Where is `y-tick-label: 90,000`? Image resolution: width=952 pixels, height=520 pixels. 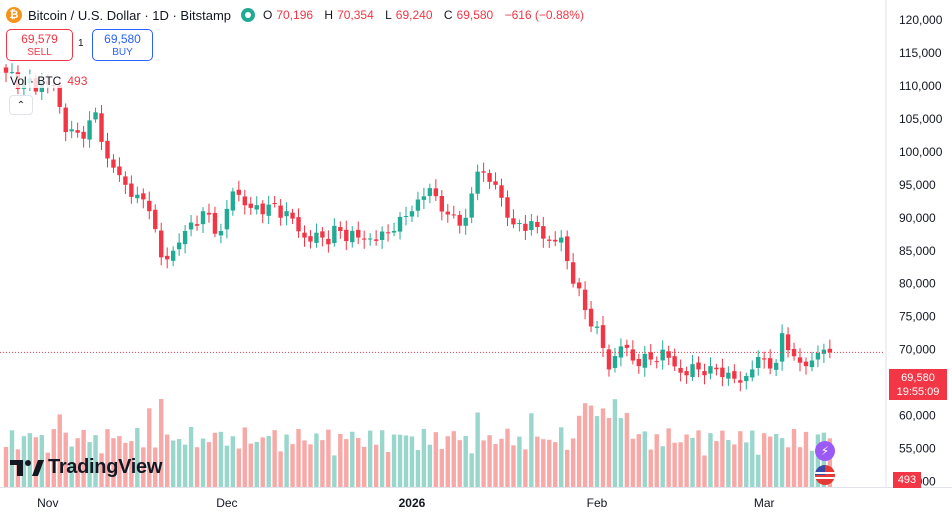 y-tick-label: 90,000 is located at coordinates (917, 218).